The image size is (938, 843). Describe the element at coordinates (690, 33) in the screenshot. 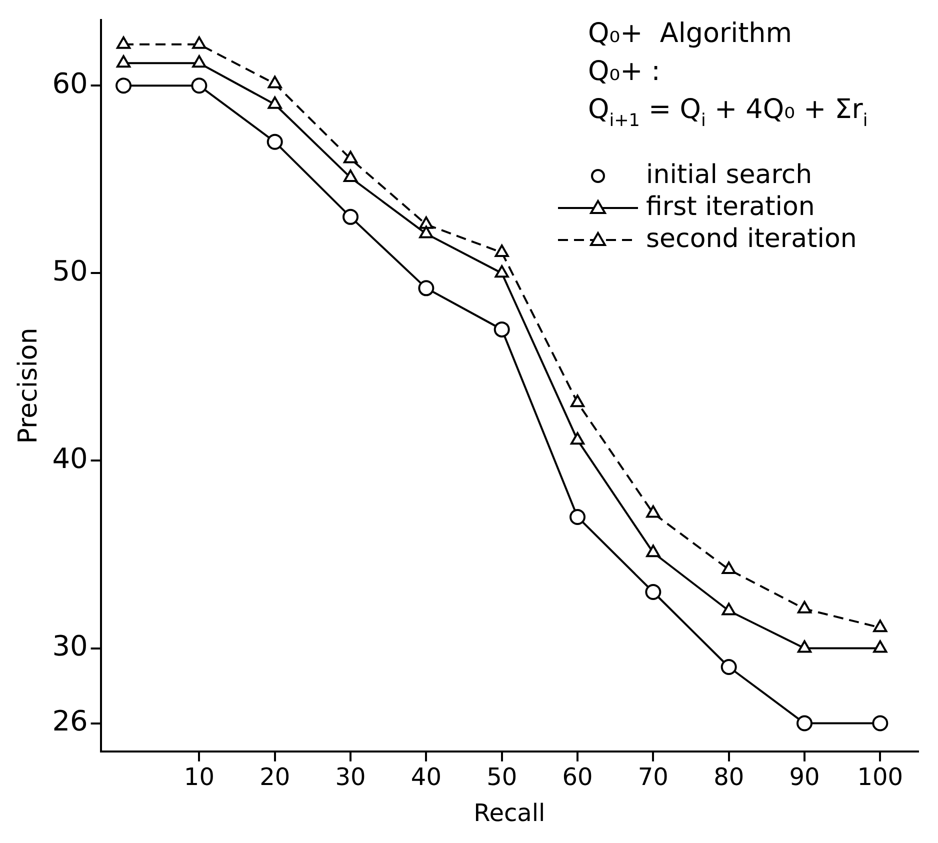

I see `annotation: Q₀+ Algorithm` at that location.